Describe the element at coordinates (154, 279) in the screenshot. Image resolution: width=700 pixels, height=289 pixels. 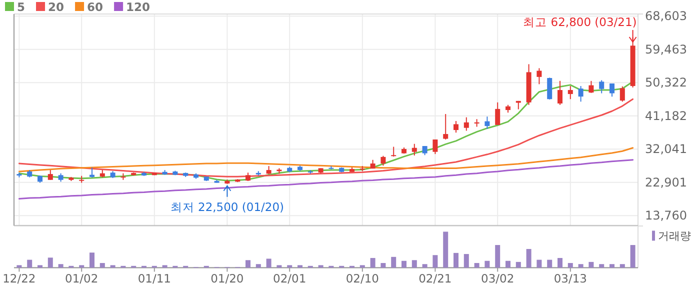
I see `x-tick-label: 01/11` at that location.